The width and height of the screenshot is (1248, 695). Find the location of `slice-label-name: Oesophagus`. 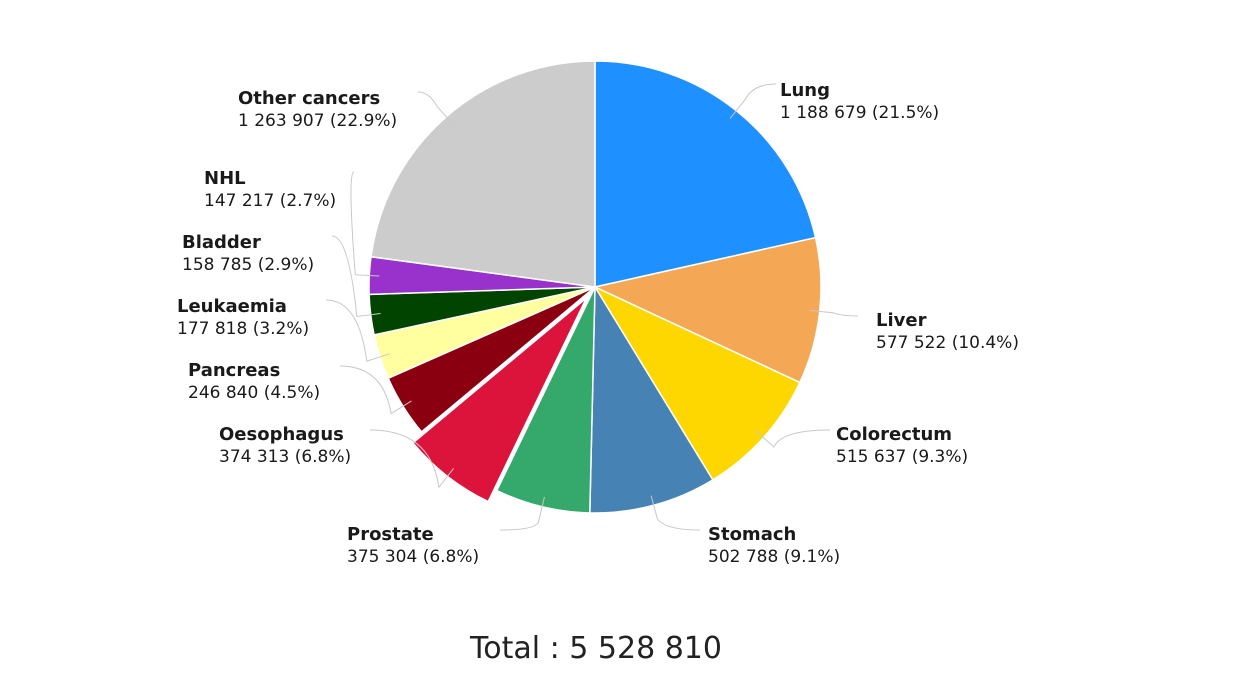

slice-label-name: Oesophagus is located at coordinates (281, 434).